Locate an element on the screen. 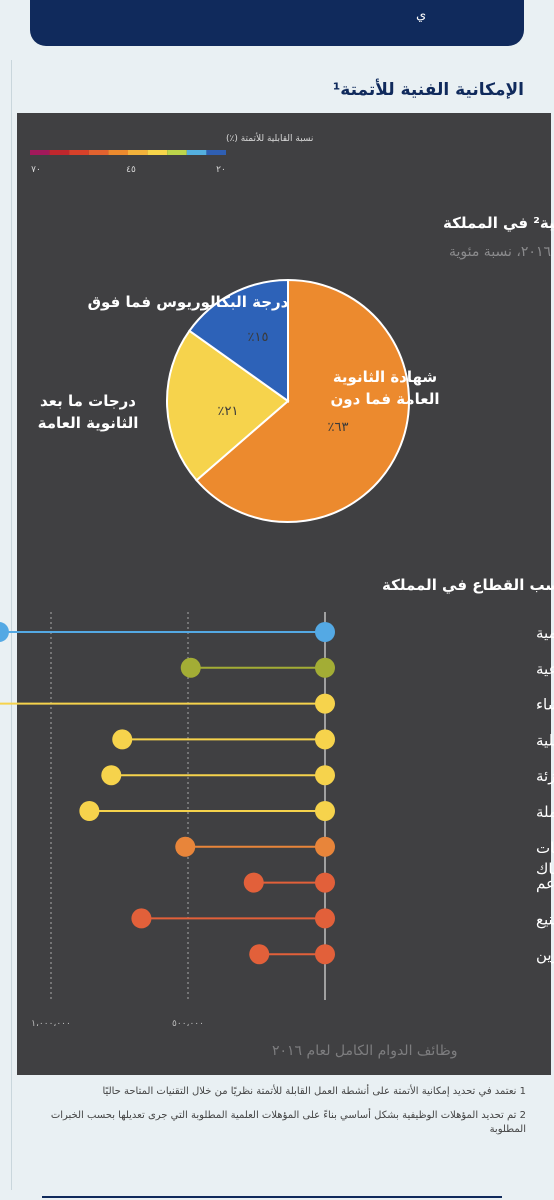 This screenshot has width=554, height=1200. category-label: الإنشاء is located at coordinates (545, 705).